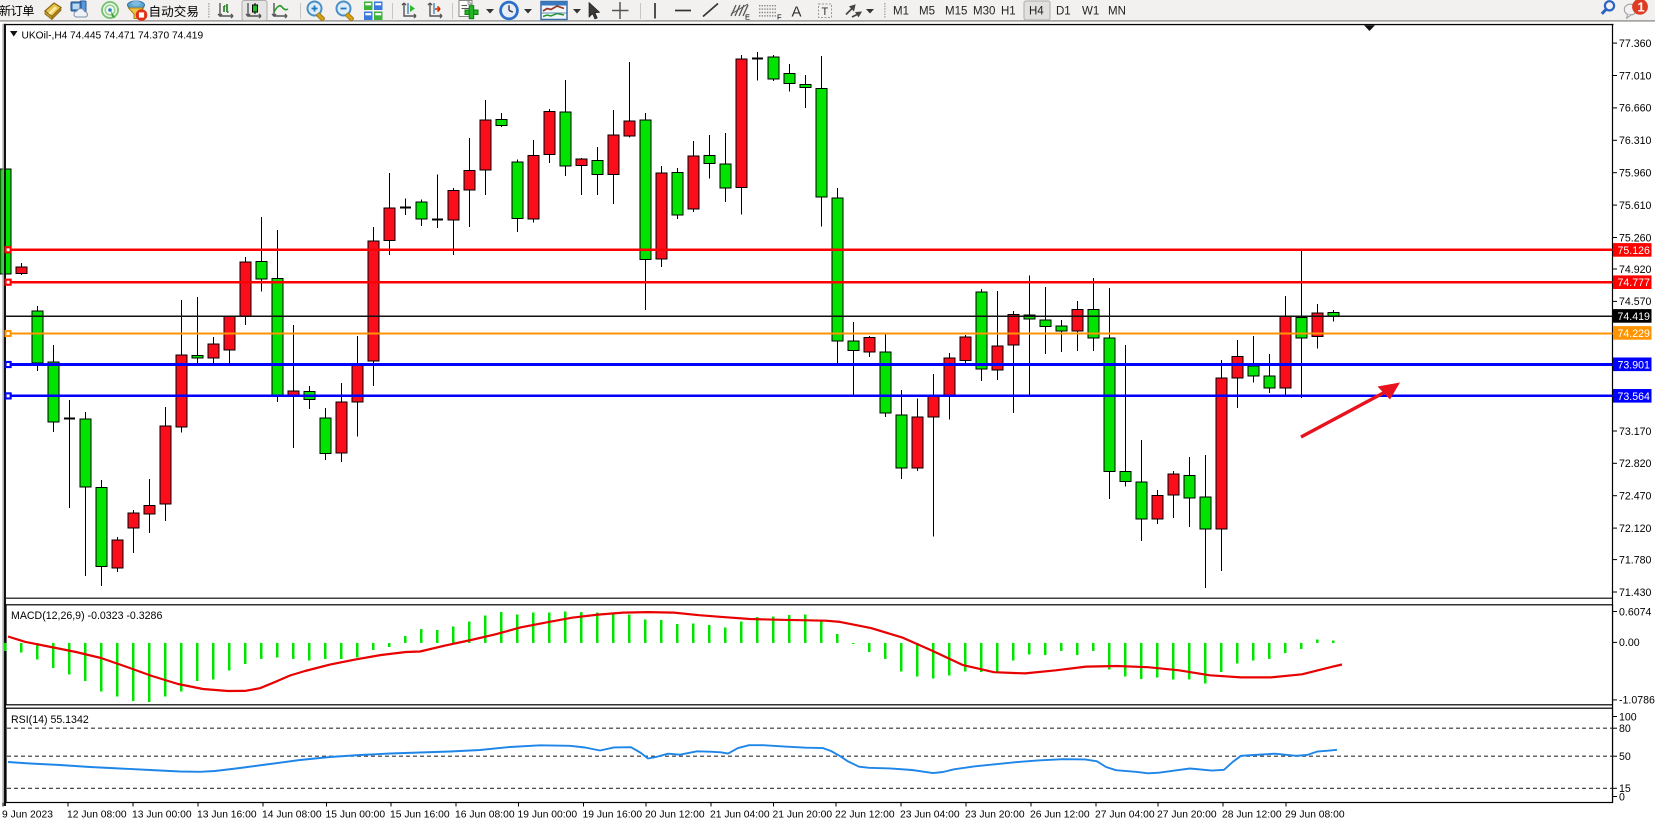 This screenshot has height=826, width=1655. Describe the element at coordinates (485, 815) in the screenshot. I see `svg-text: 16 Jun 08:00` at that location.